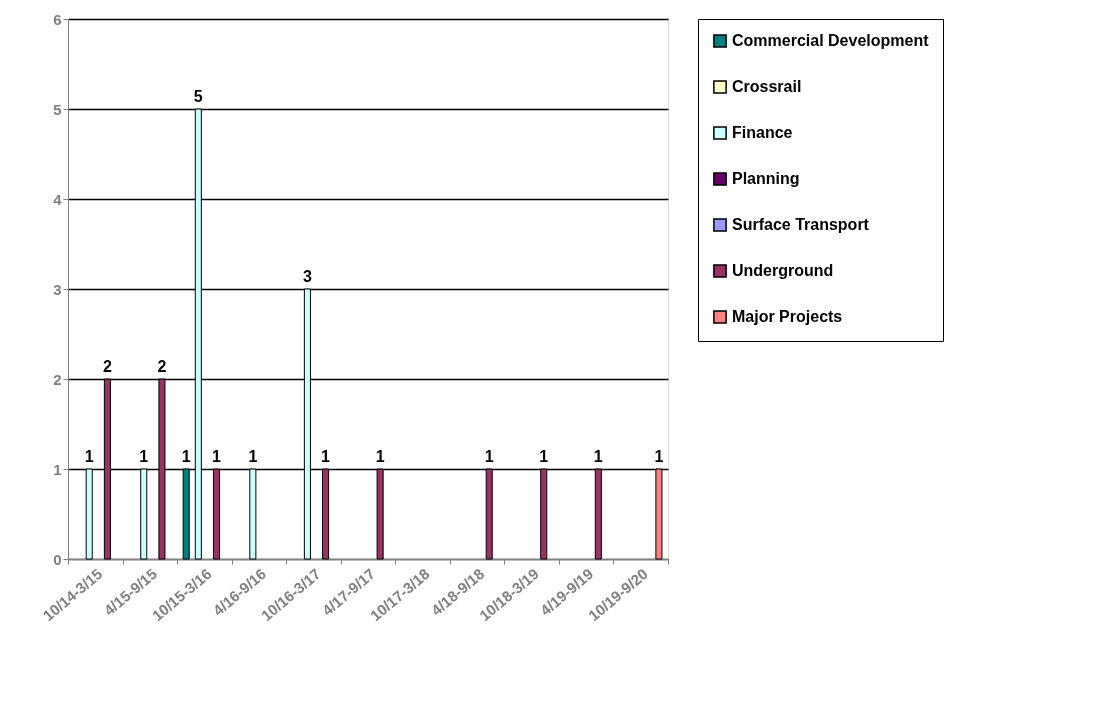 This screenshot has height=705, width=1107. Describe the element at coordinates (767, 86) in the screenshot. I see `legend-label: Crossrail` at that location.